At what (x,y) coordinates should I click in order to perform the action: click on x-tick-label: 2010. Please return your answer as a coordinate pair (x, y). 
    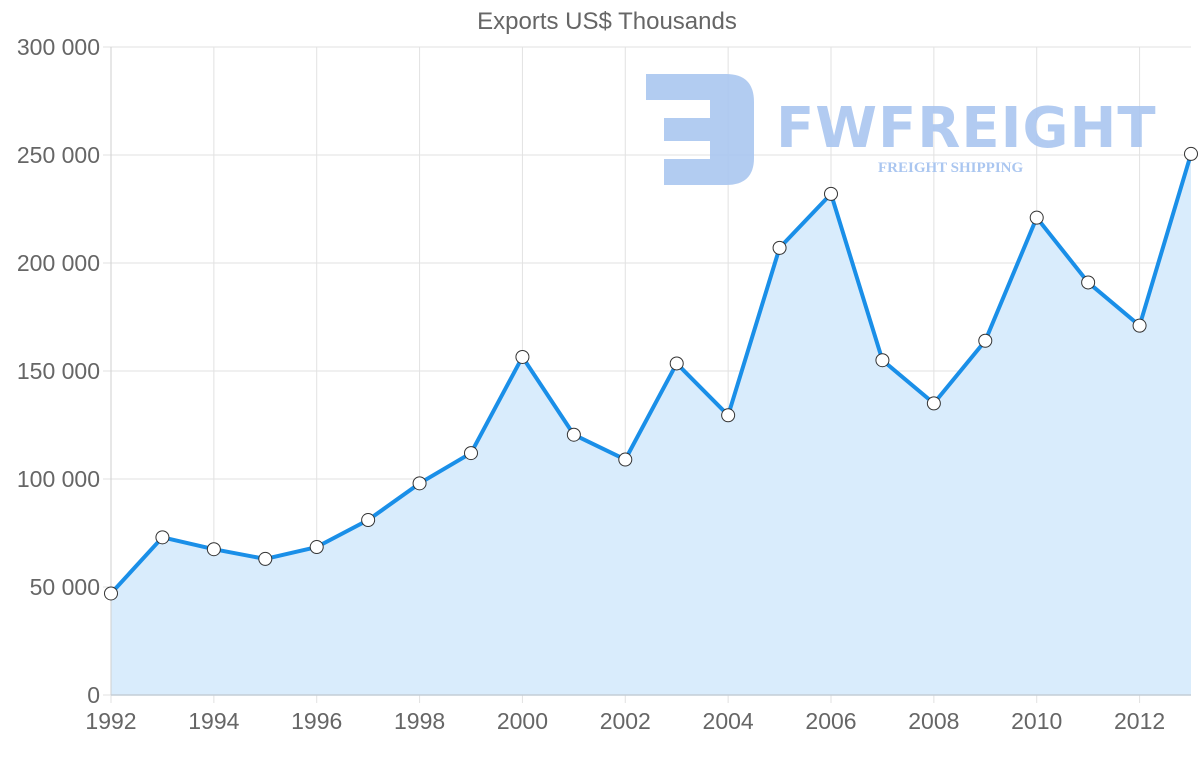
    Looking at the image, I should click on (1036, 721).